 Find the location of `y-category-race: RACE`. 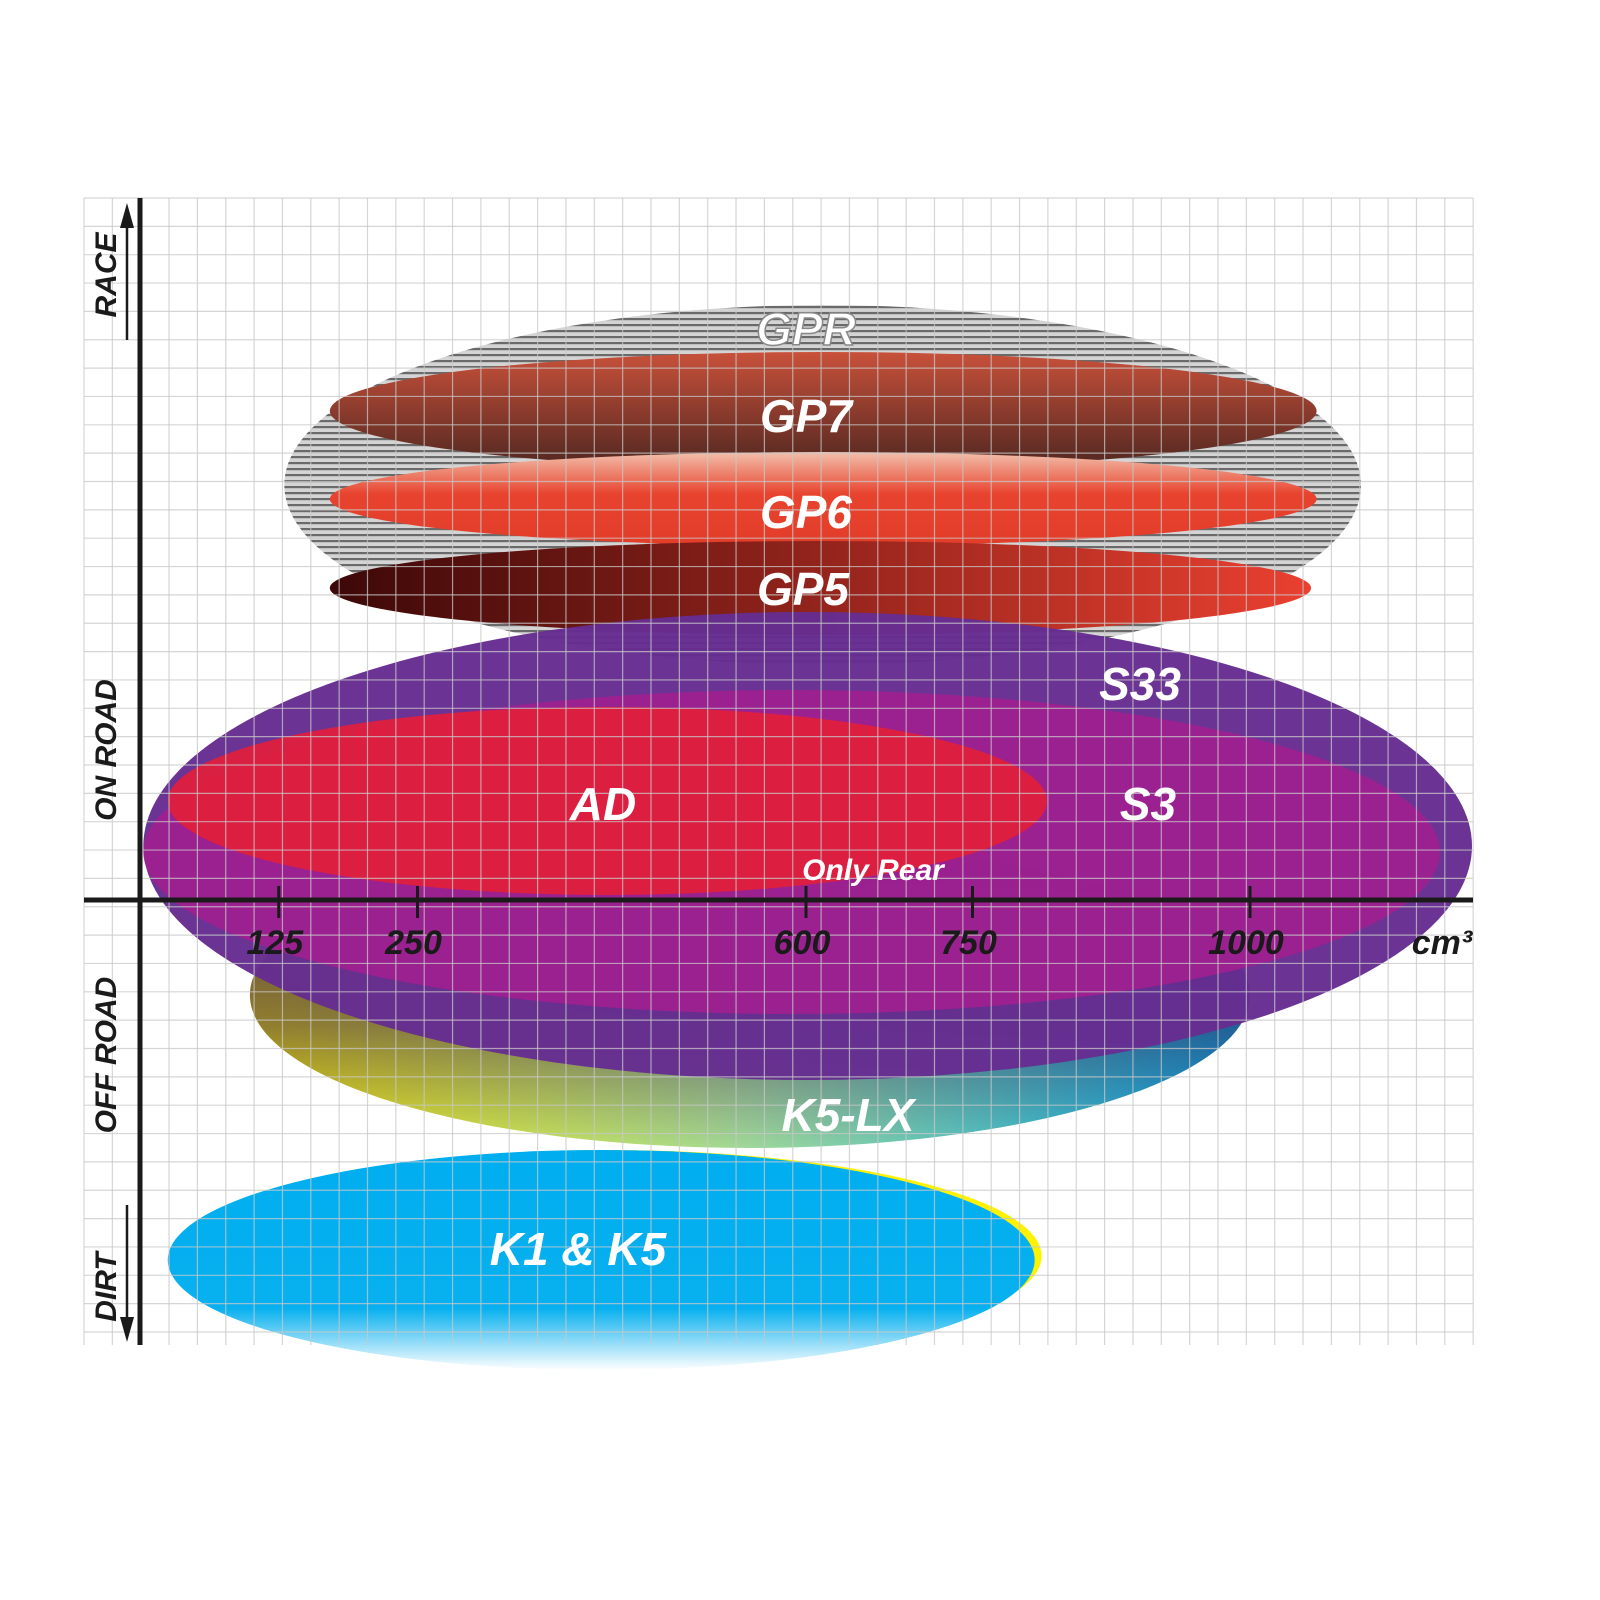

y-category-race: RACE is located at coordinates (106, 275).